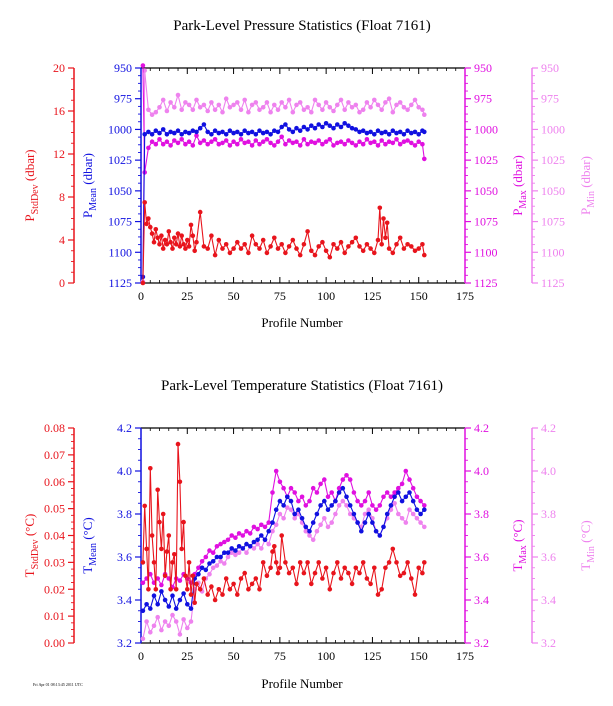 Image resolution: width=613 pixels, height=706 pixels. Describe the element at coordinates (58, 684) in the screenshot. I see `footnote-timestamp: Fri Apr 01 08:13:45 2011 UTC` at that location.